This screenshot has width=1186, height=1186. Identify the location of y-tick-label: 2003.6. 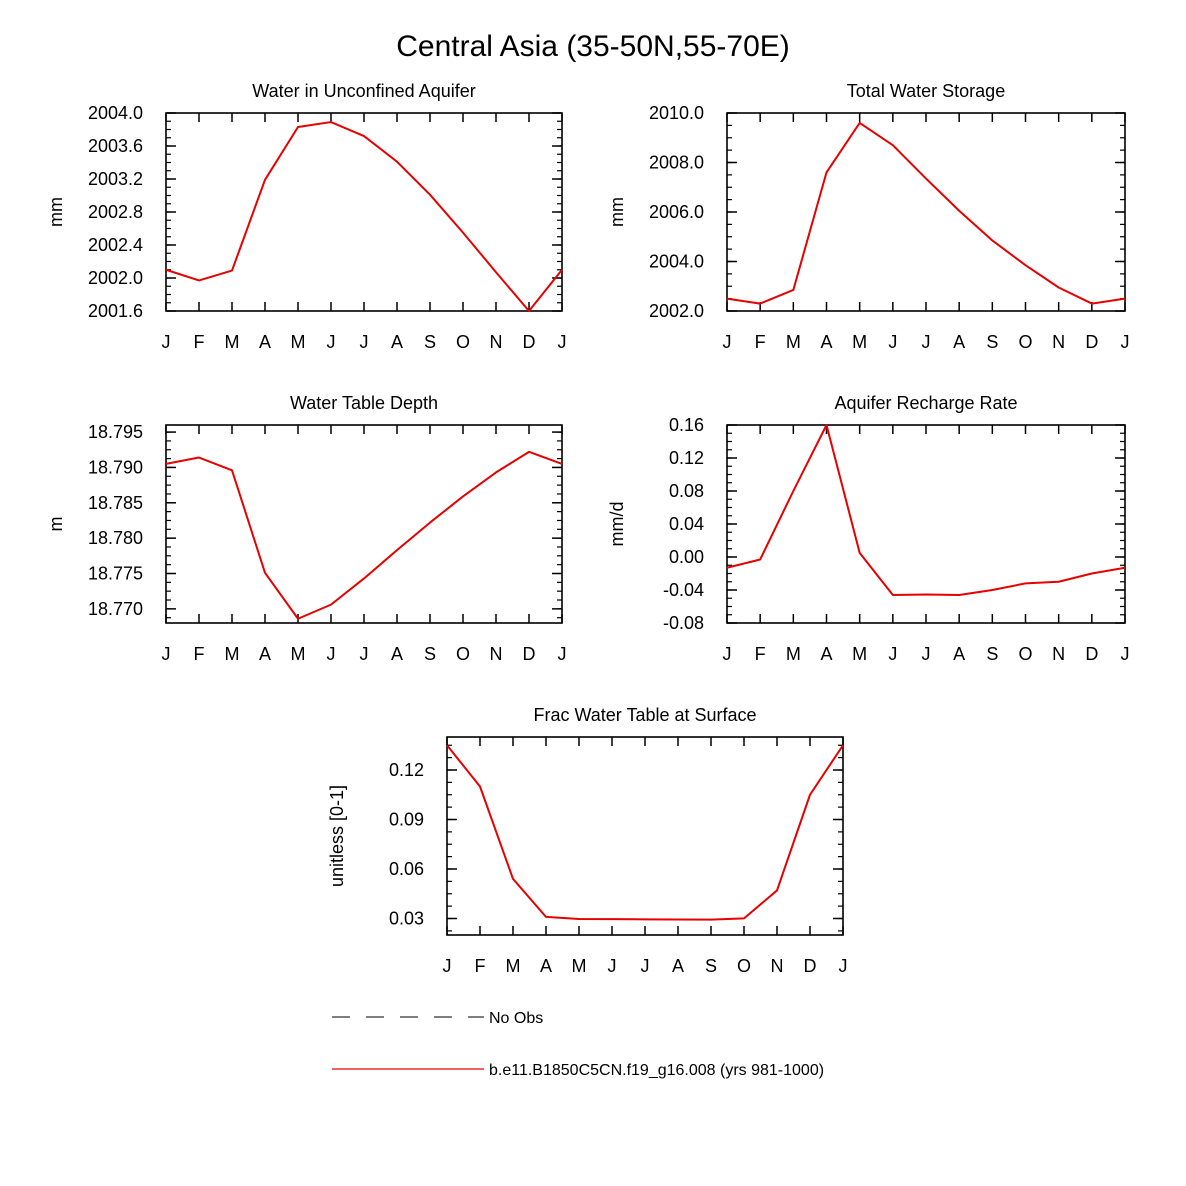
(115, 146).